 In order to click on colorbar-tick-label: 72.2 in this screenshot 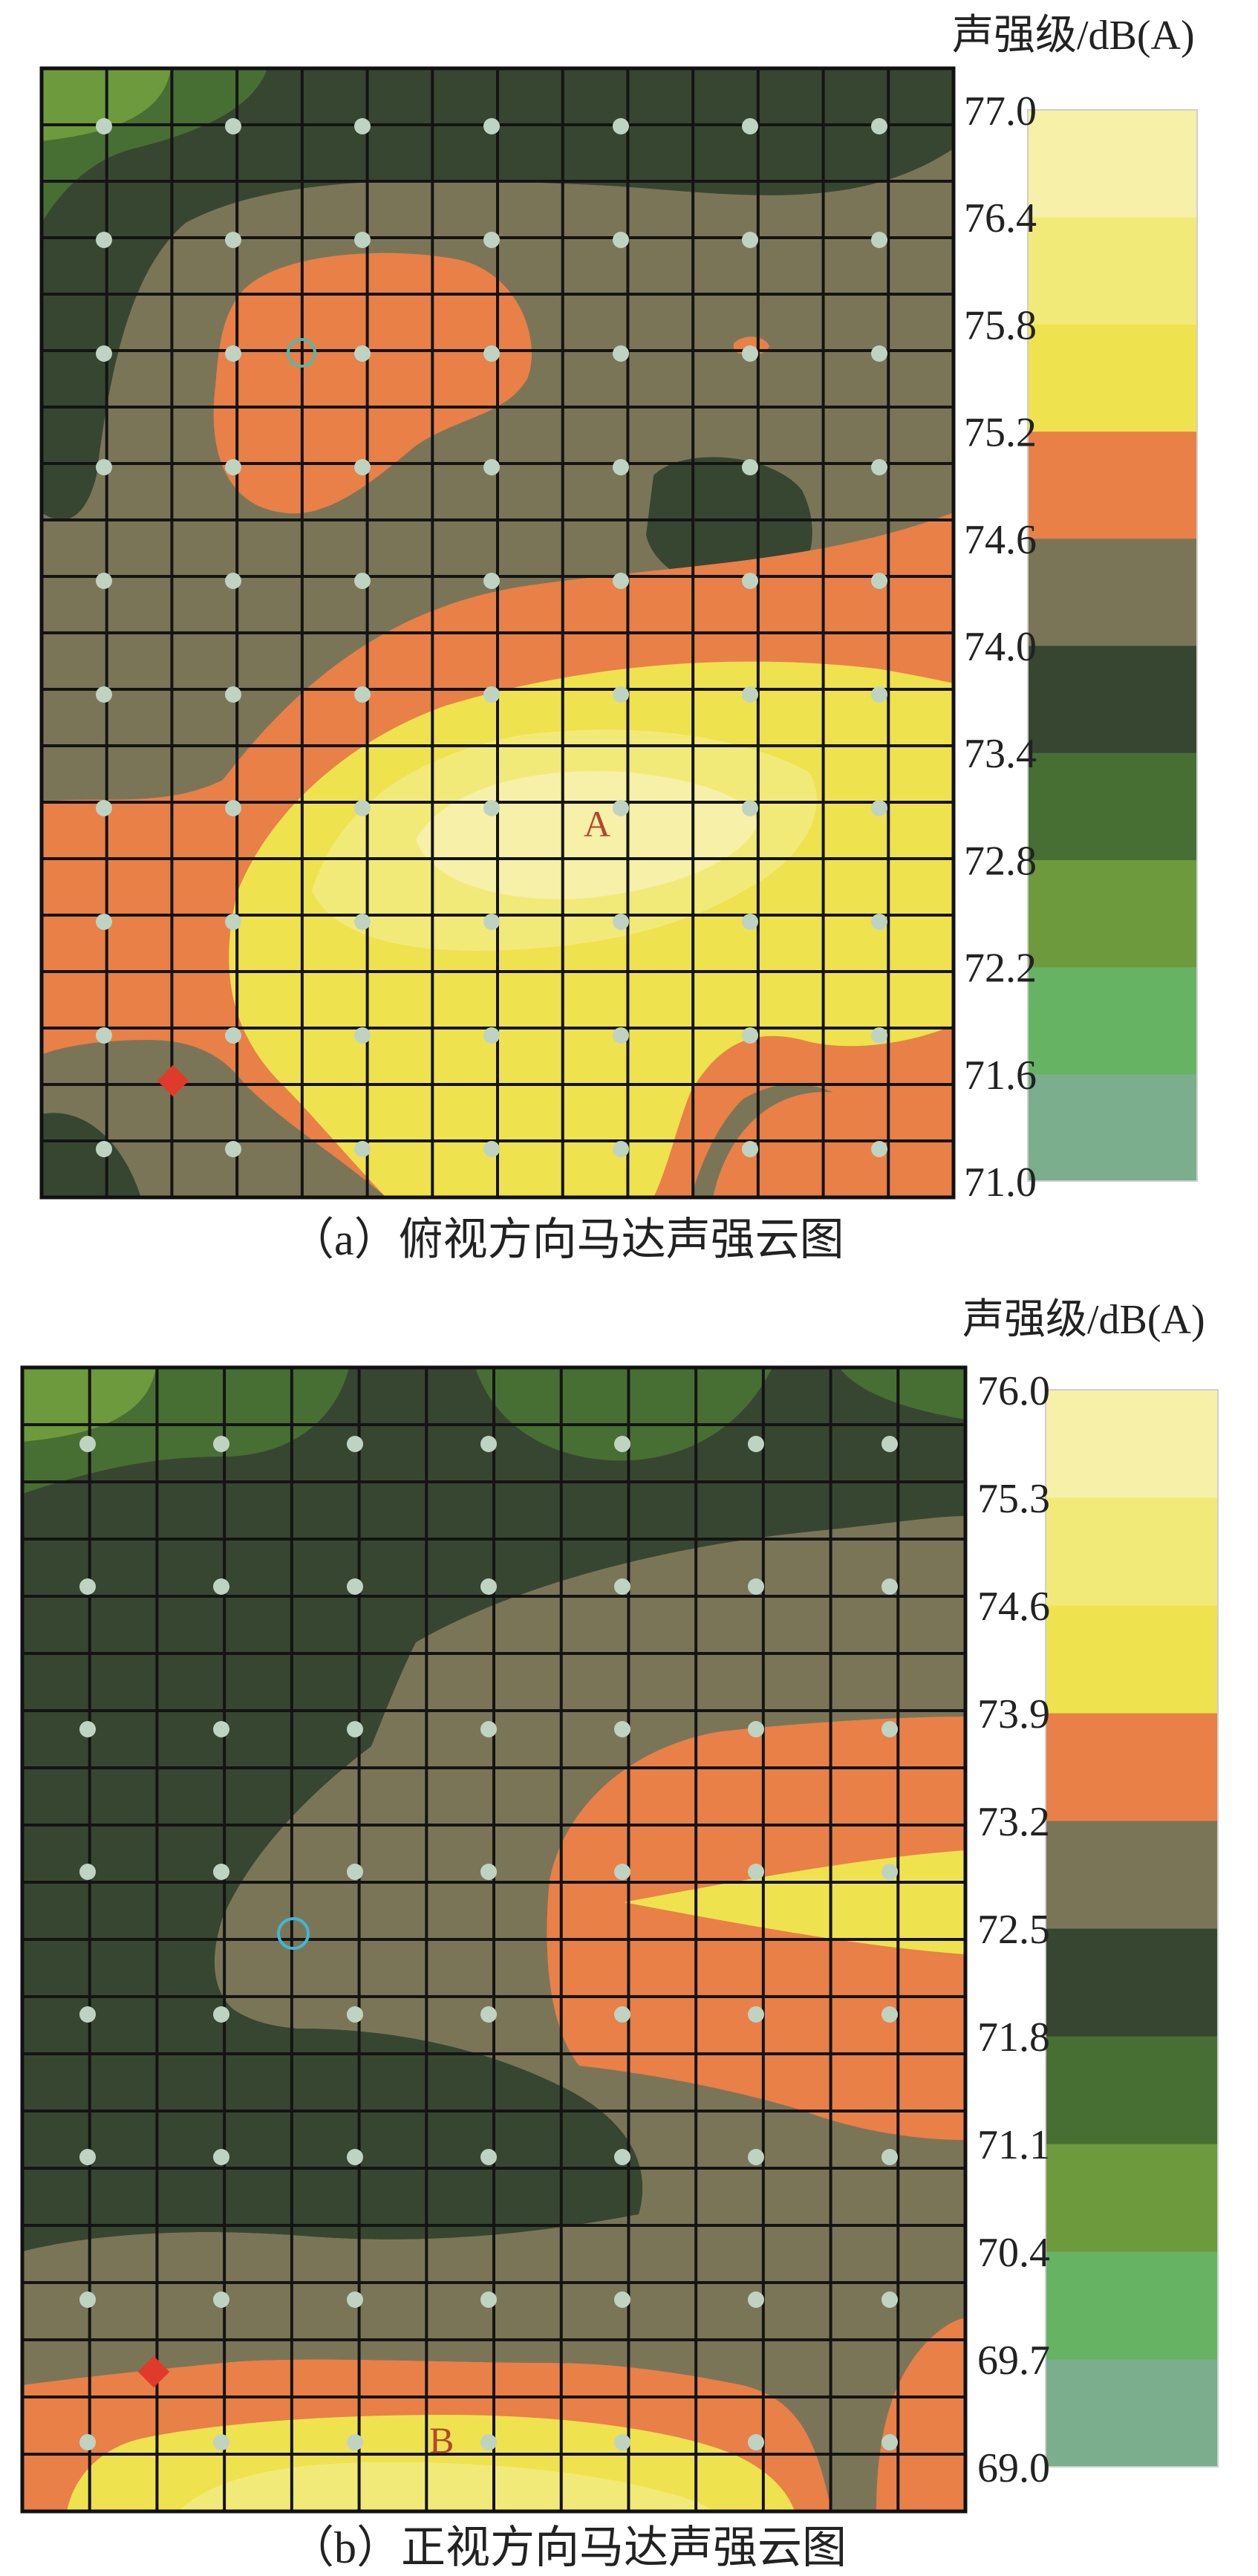, I will do `click(1001, 969)`.